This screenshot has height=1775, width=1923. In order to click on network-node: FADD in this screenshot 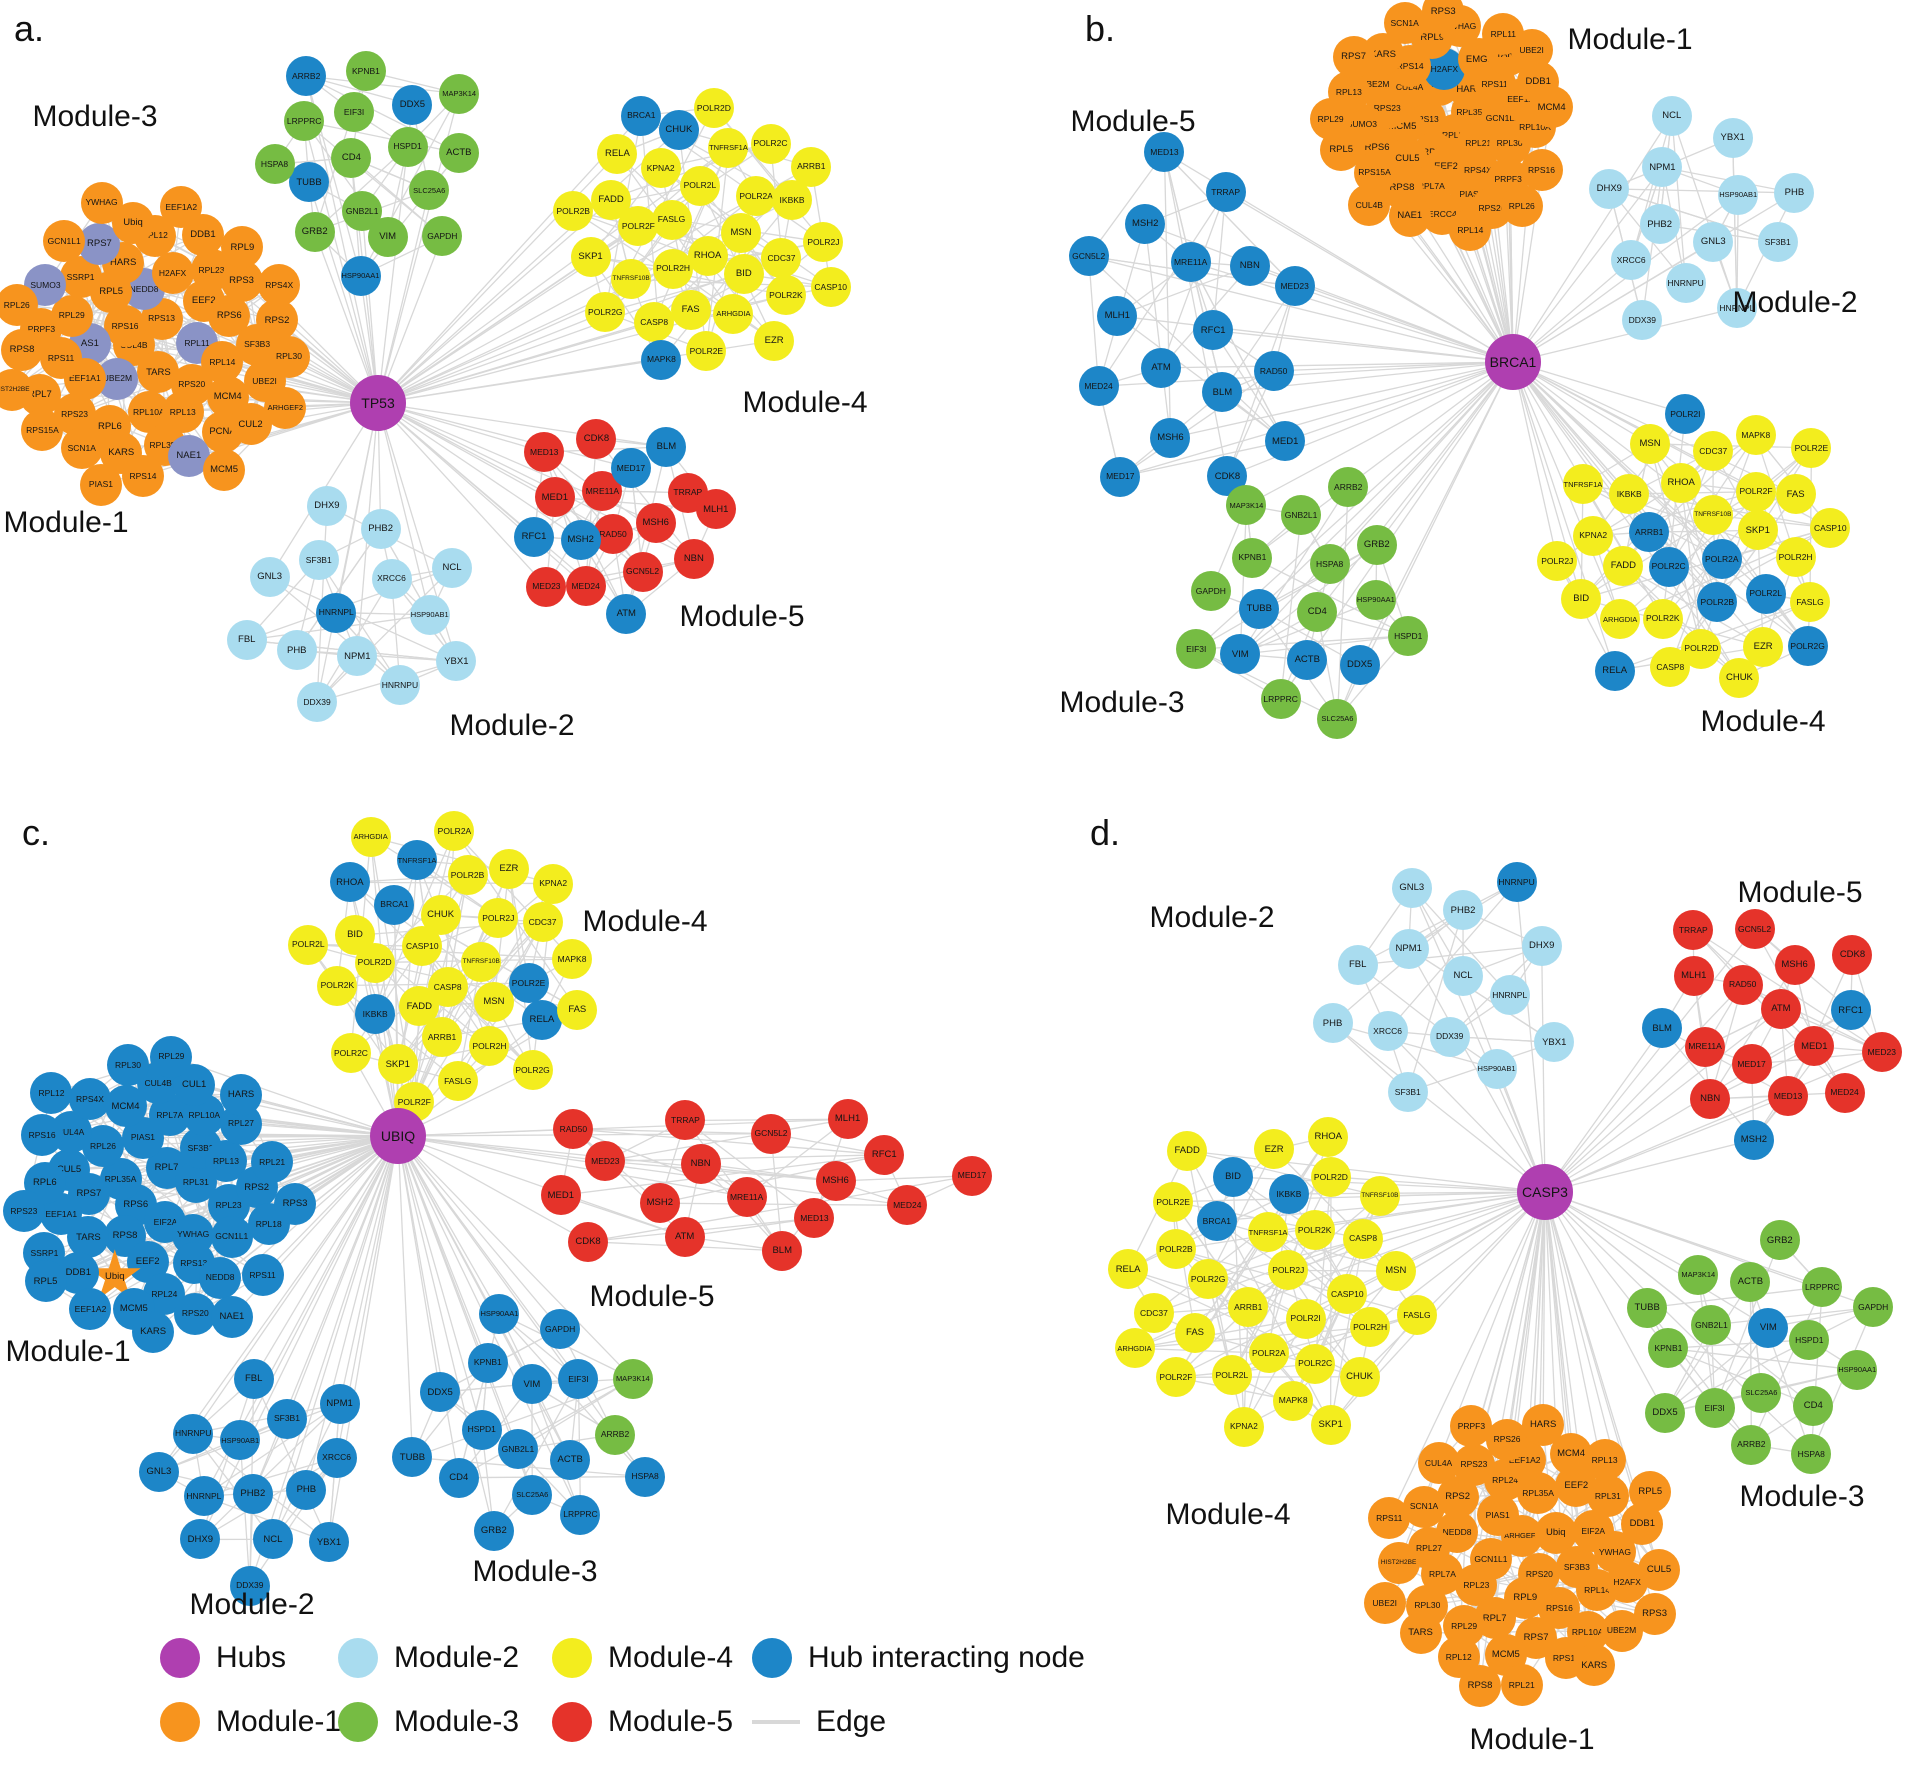, I will do `click(1187, 1150)`.